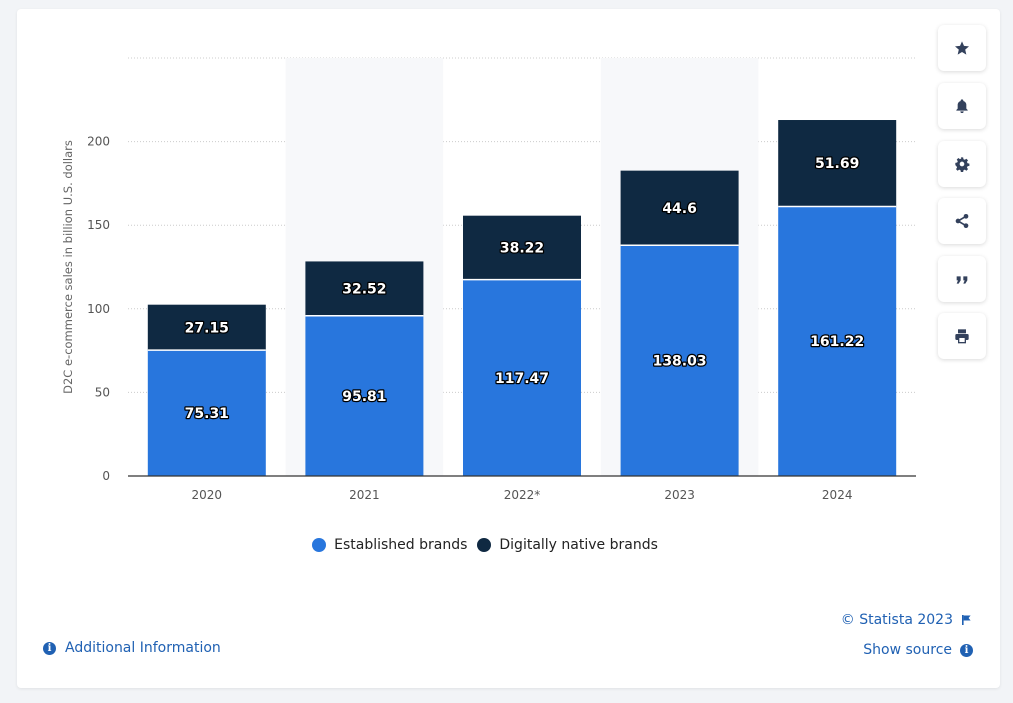 This screenshot has height=703, width=1013. I want to click on legend-label: Established brands, so click(401, 545).